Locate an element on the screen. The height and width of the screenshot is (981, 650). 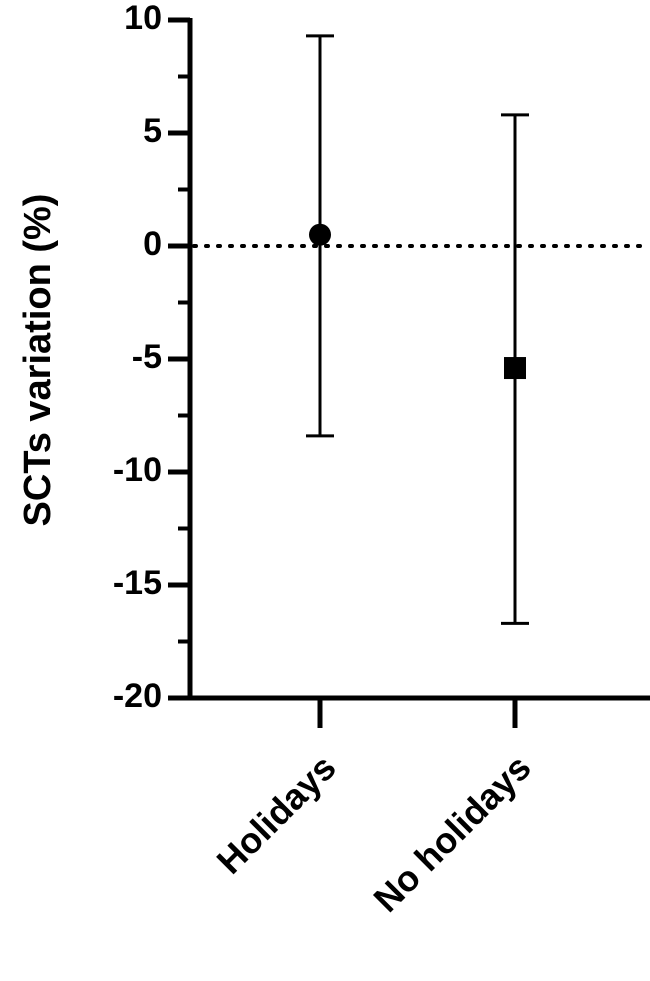
y-tick-label: 5 is located at coordinates (152, 131).